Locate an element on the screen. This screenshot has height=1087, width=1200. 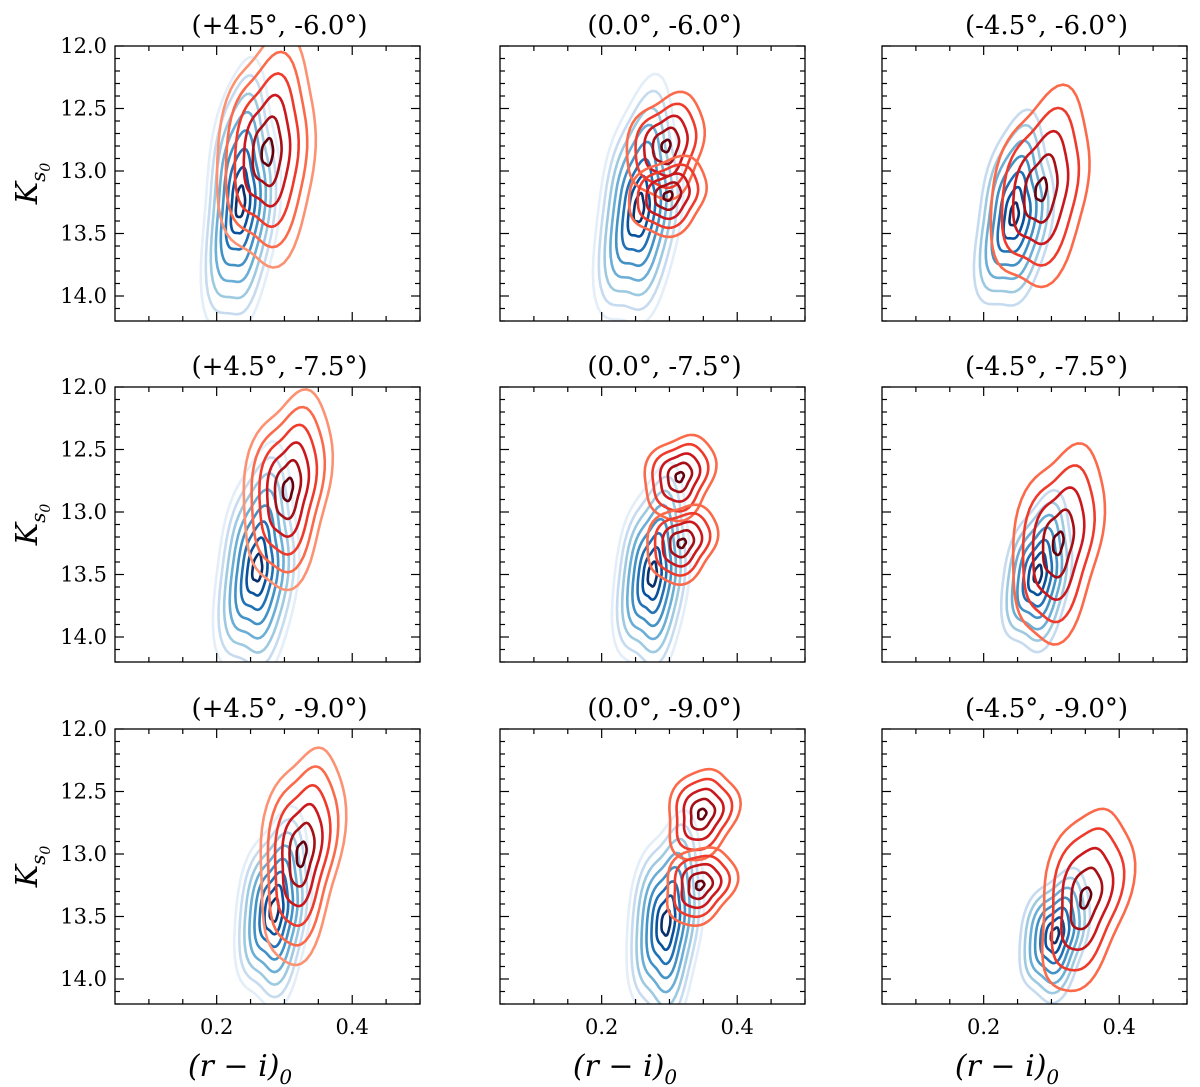
panel-8: (0.0°, -9.0°) 0.2 0.4 (r − i)0 is located at coordinates (652, 890).